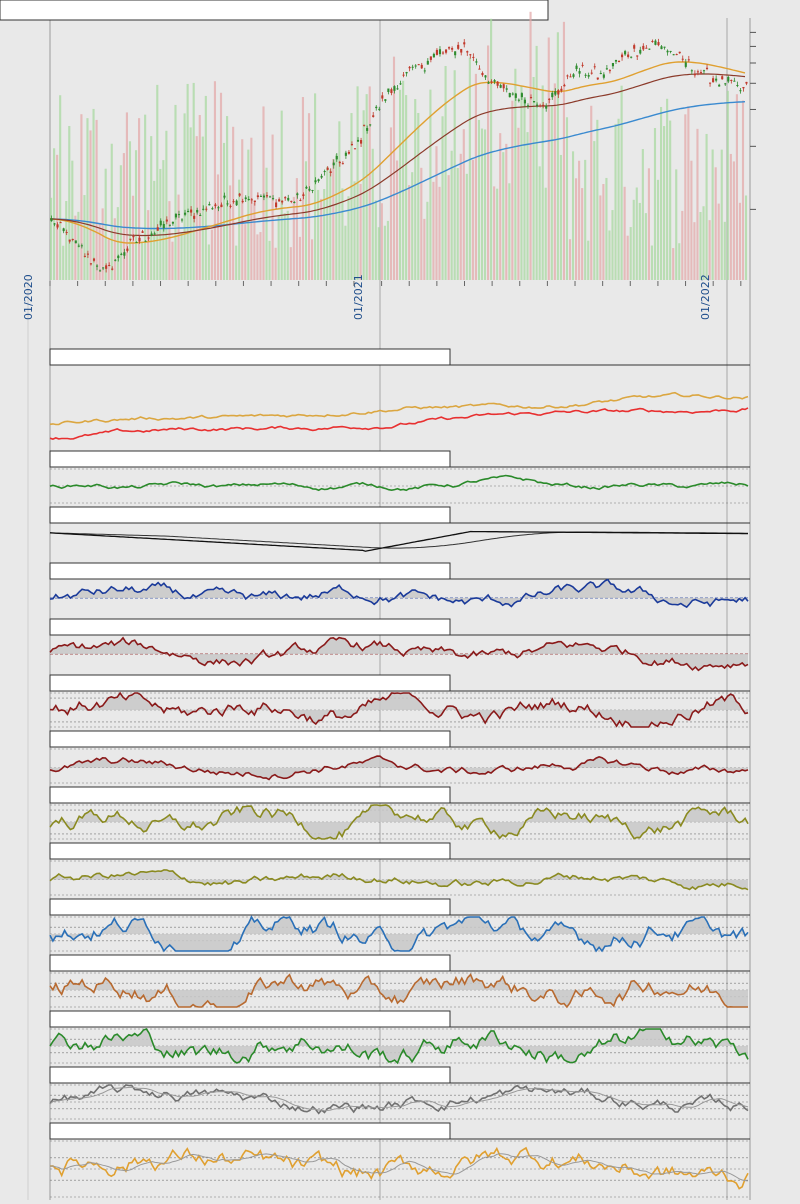 This screenshot has height=1204, width=800. I want to click on indicator-fill, so click(399, 1046).